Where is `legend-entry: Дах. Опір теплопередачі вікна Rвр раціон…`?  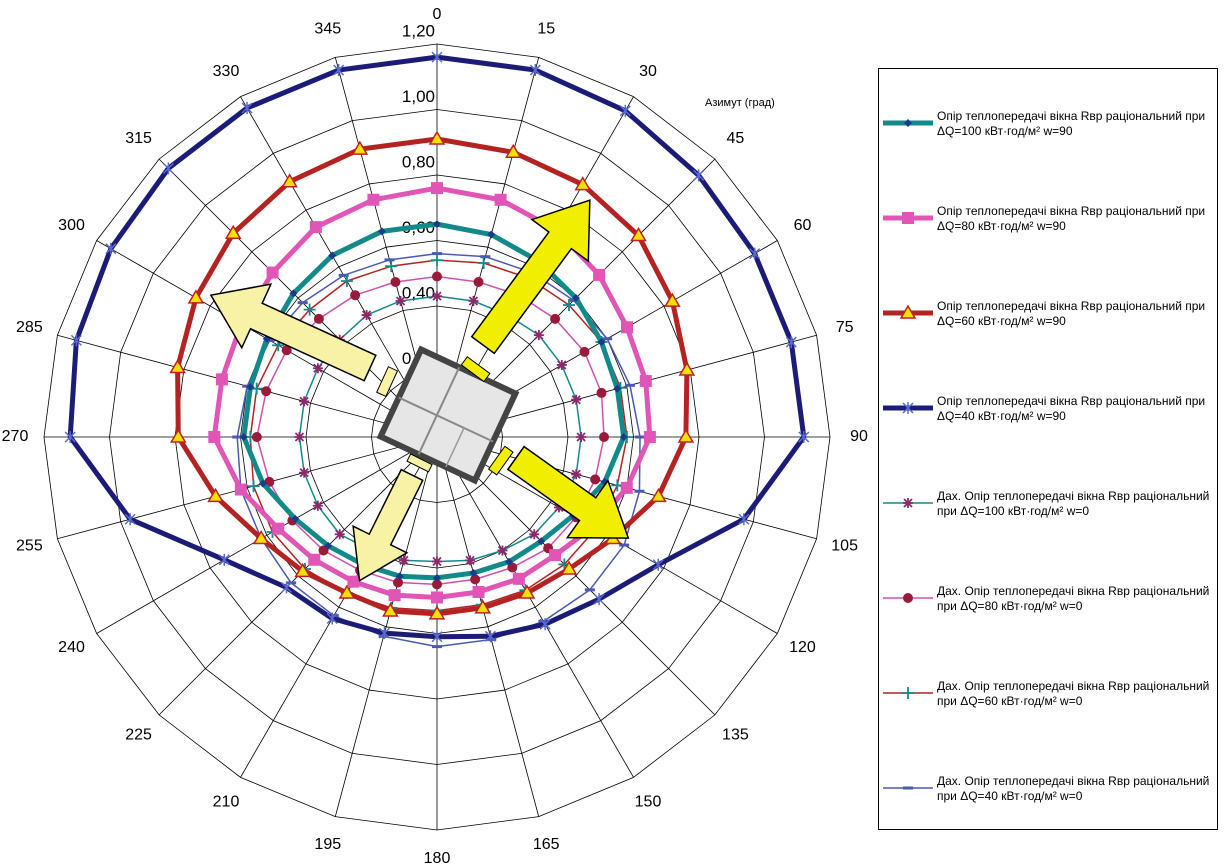 legend-entry: Дах. Опір теплопередачі вікна Rвр раціон… is located at coordinates (1048, 604).